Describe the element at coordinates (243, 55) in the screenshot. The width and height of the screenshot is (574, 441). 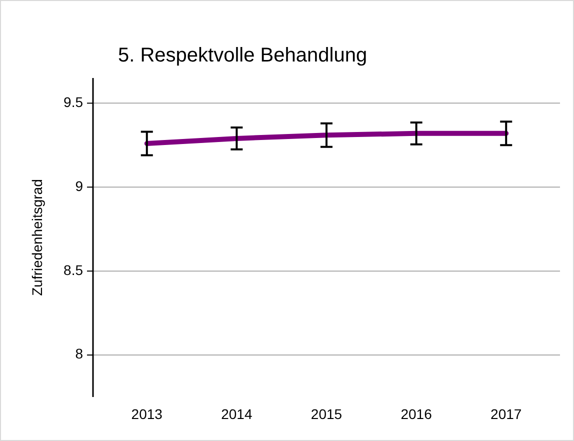
I see `chart-title: 5. Respektvolle Behandlung` at that location.